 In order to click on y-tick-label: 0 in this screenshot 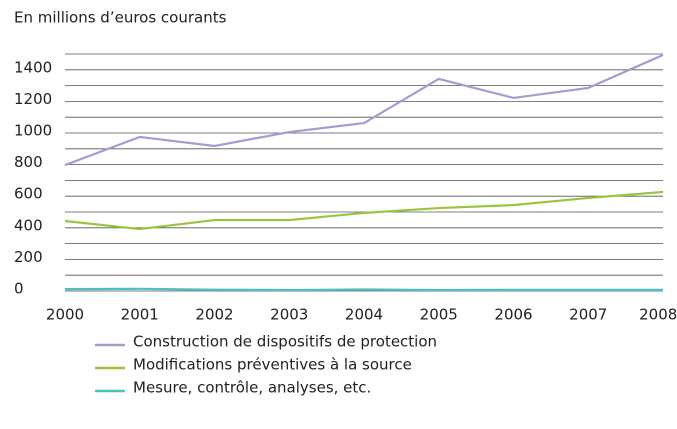, I will do `click(19, 289)`.